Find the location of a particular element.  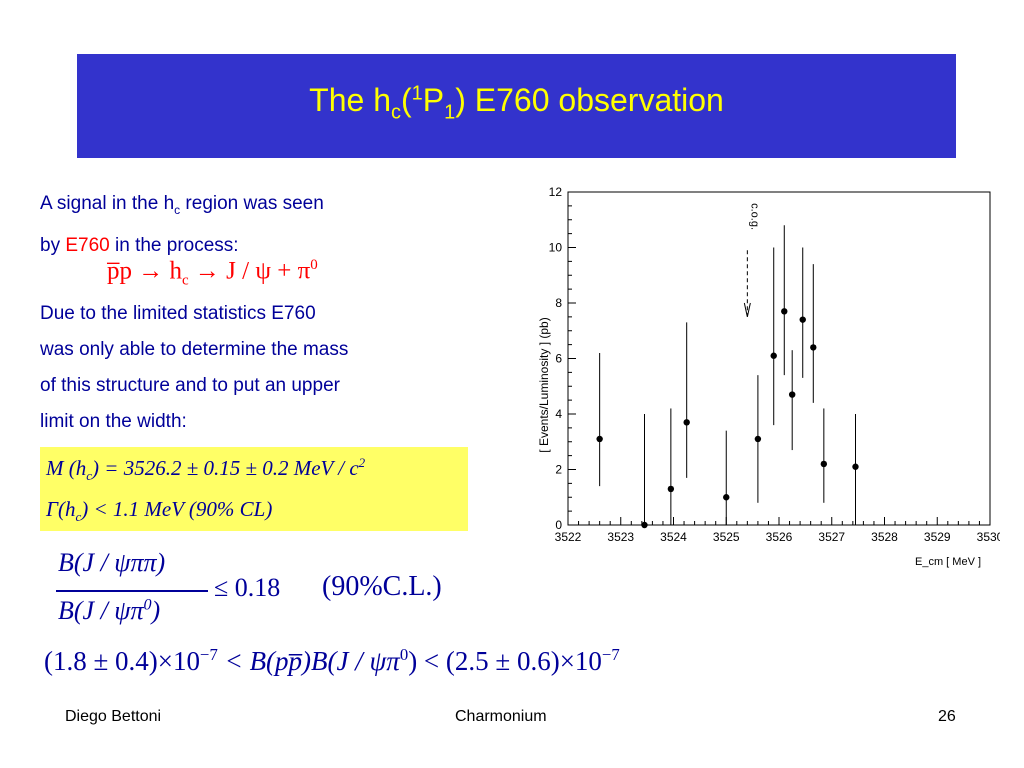

width-equation: Γ(hc) < 1.1 MeV (90% CL) is located at coordinates (159, 511).